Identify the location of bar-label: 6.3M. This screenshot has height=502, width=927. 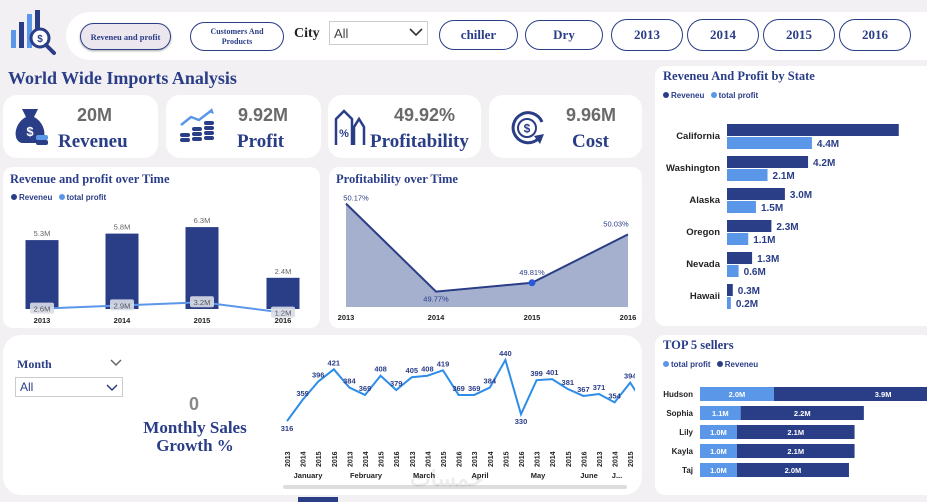
(202, 220).